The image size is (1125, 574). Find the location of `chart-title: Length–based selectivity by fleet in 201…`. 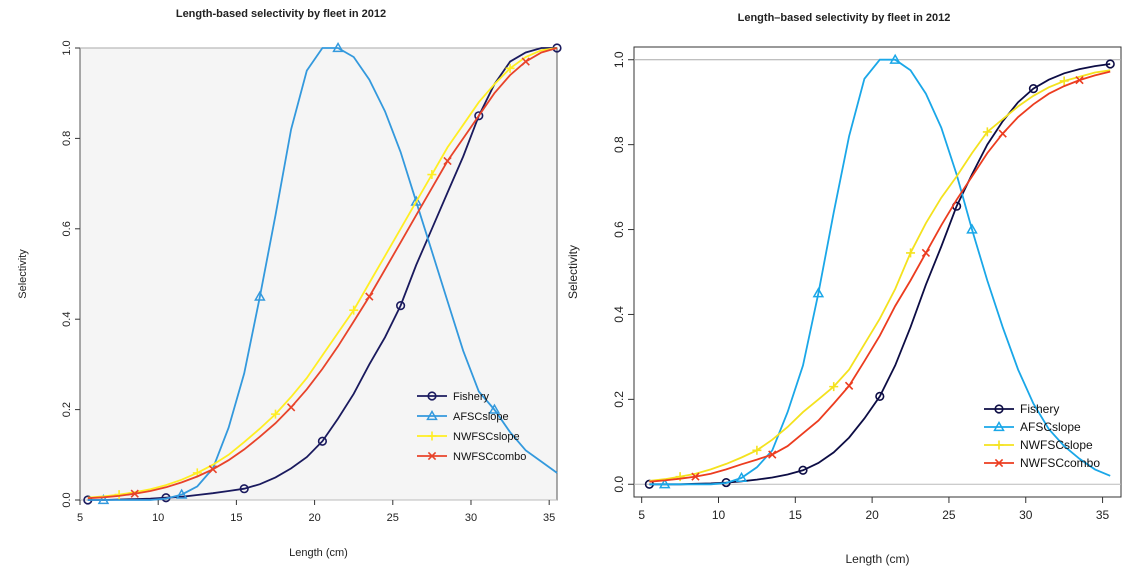

chart-title: Length–based selectivity by fleet in 201… is located at coordinates (844, 18).